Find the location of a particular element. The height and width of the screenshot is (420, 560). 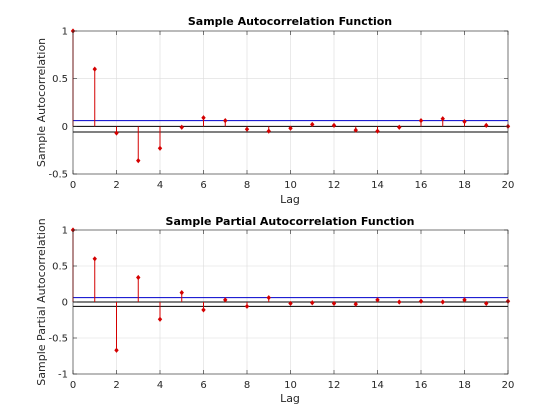

pacf-x-tick-label: 18 is located at coordinates (464, 385).